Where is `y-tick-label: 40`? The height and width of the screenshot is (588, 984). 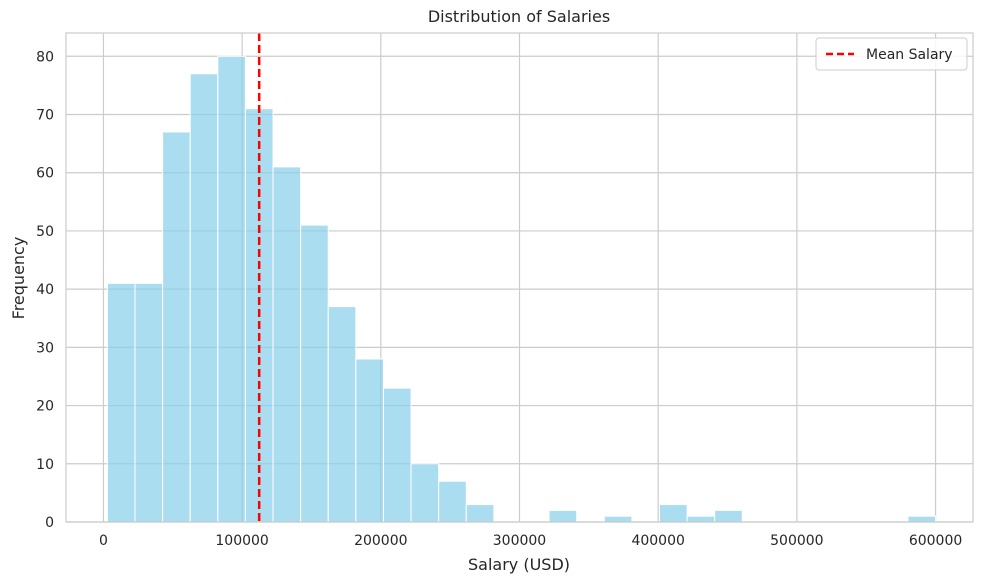 y-tick-label: 40 is located at coordinates (45, 290).